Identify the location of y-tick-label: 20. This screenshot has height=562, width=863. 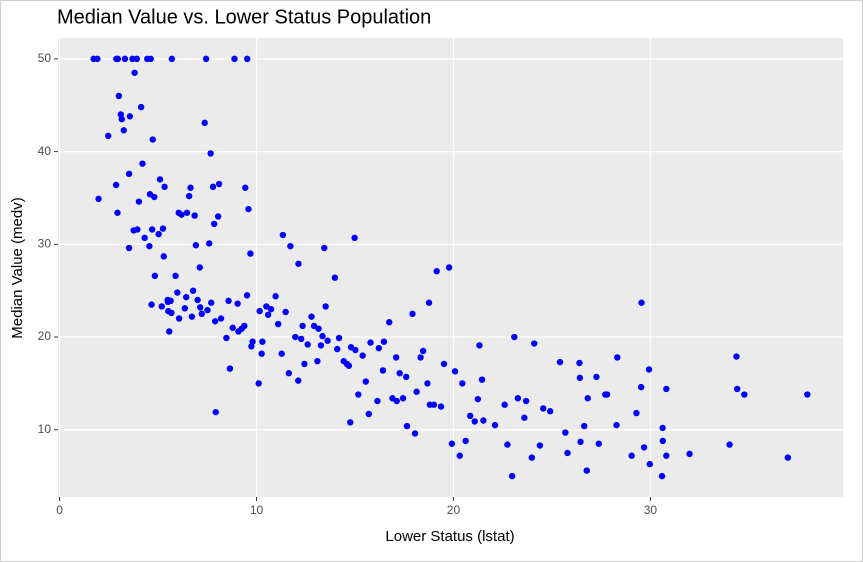
(45, 336).